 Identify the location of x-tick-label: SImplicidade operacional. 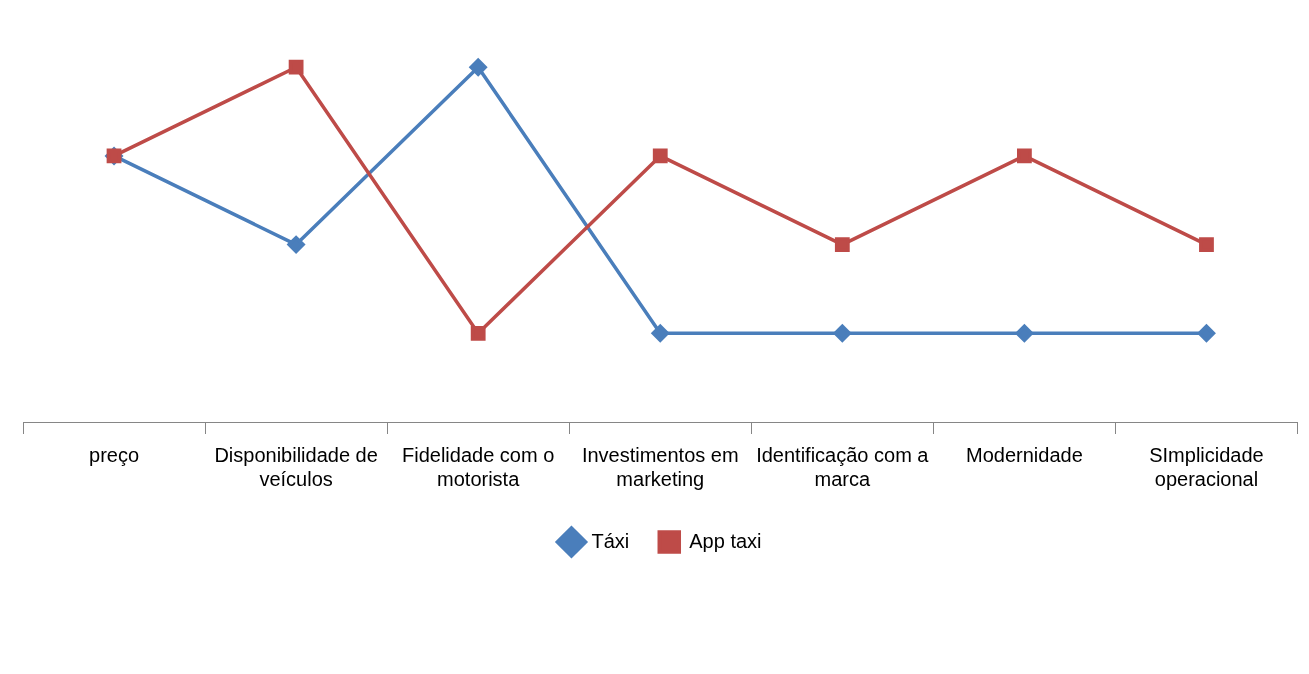
(1206, 466).